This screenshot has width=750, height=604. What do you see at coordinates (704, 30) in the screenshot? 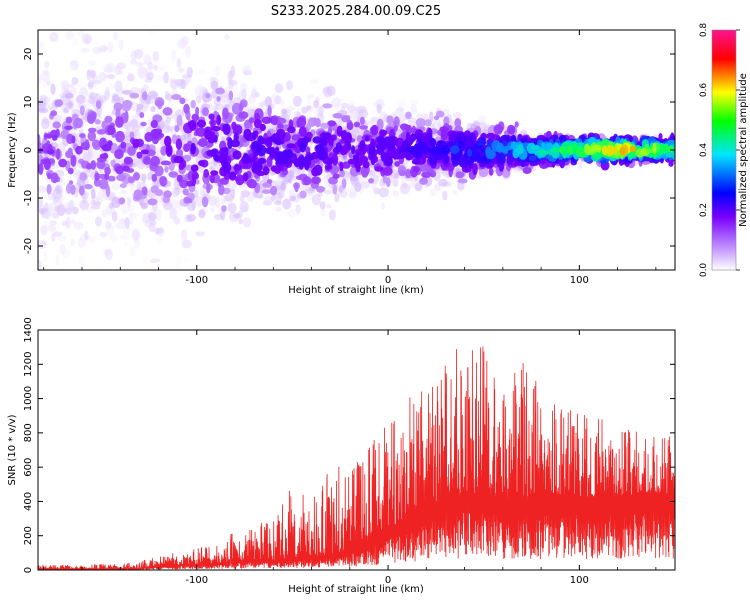
I see `colorbar-tick-label: 0.8` at bounding box center [704, 30].